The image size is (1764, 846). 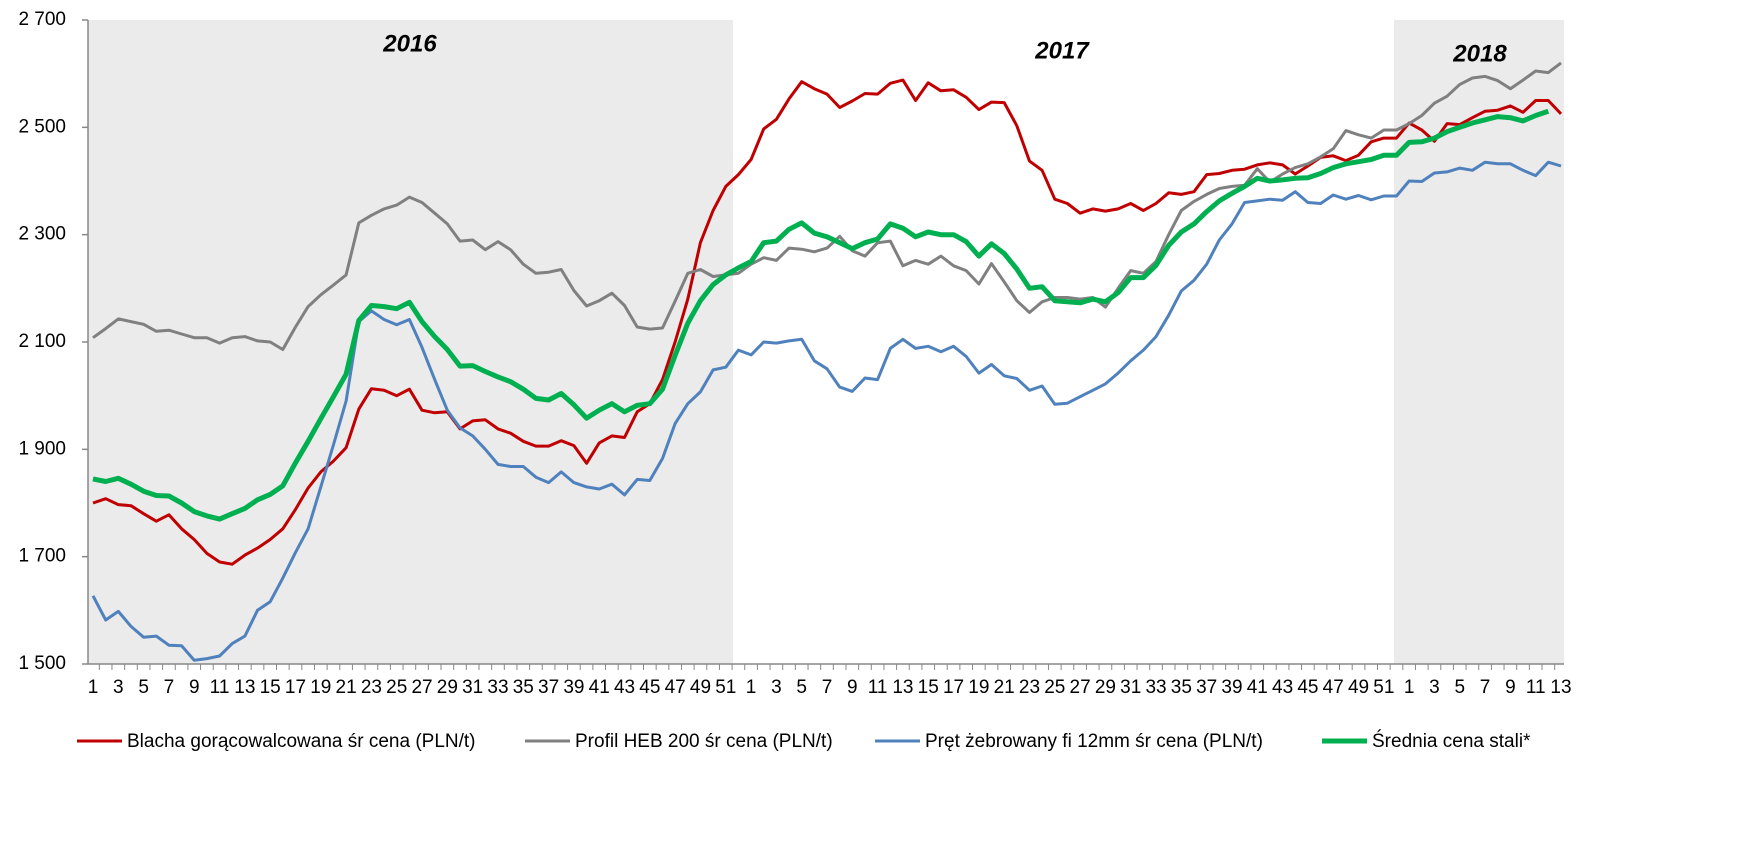 What do you see at coordinates (704, 741) in the screenshot?
I see `legend-label: Profil HEB 200 śr cena (PLN/t)` at bounding box center [704, 741].